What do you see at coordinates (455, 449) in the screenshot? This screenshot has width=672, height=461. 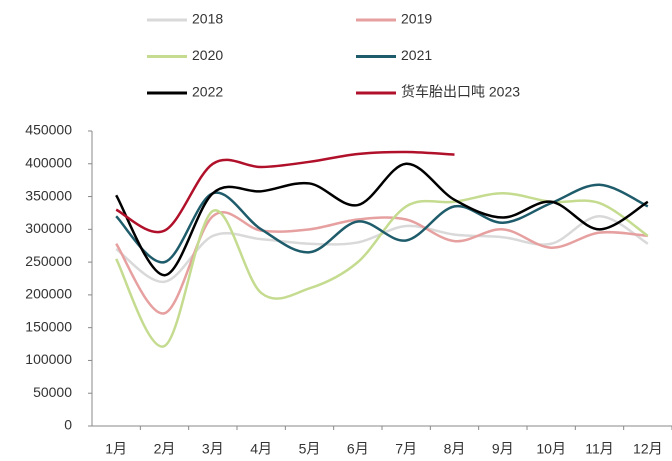 I see `x-tick-label: 8月` at bounding box center [455, 449].